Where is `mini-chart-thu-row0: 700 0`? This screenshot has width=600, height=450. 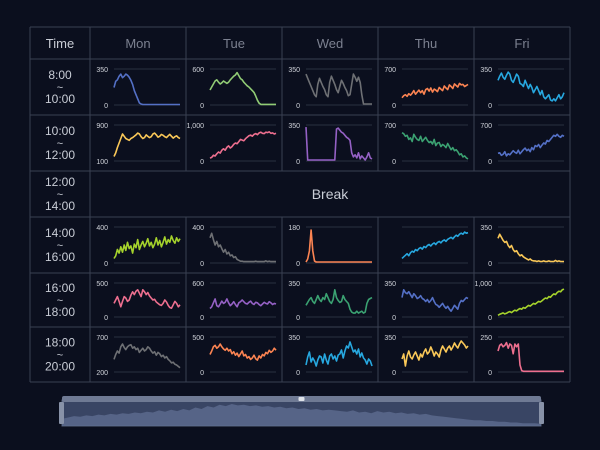 mini-chart-thu-row0: 700 0 is located at coordinates (426, 88).